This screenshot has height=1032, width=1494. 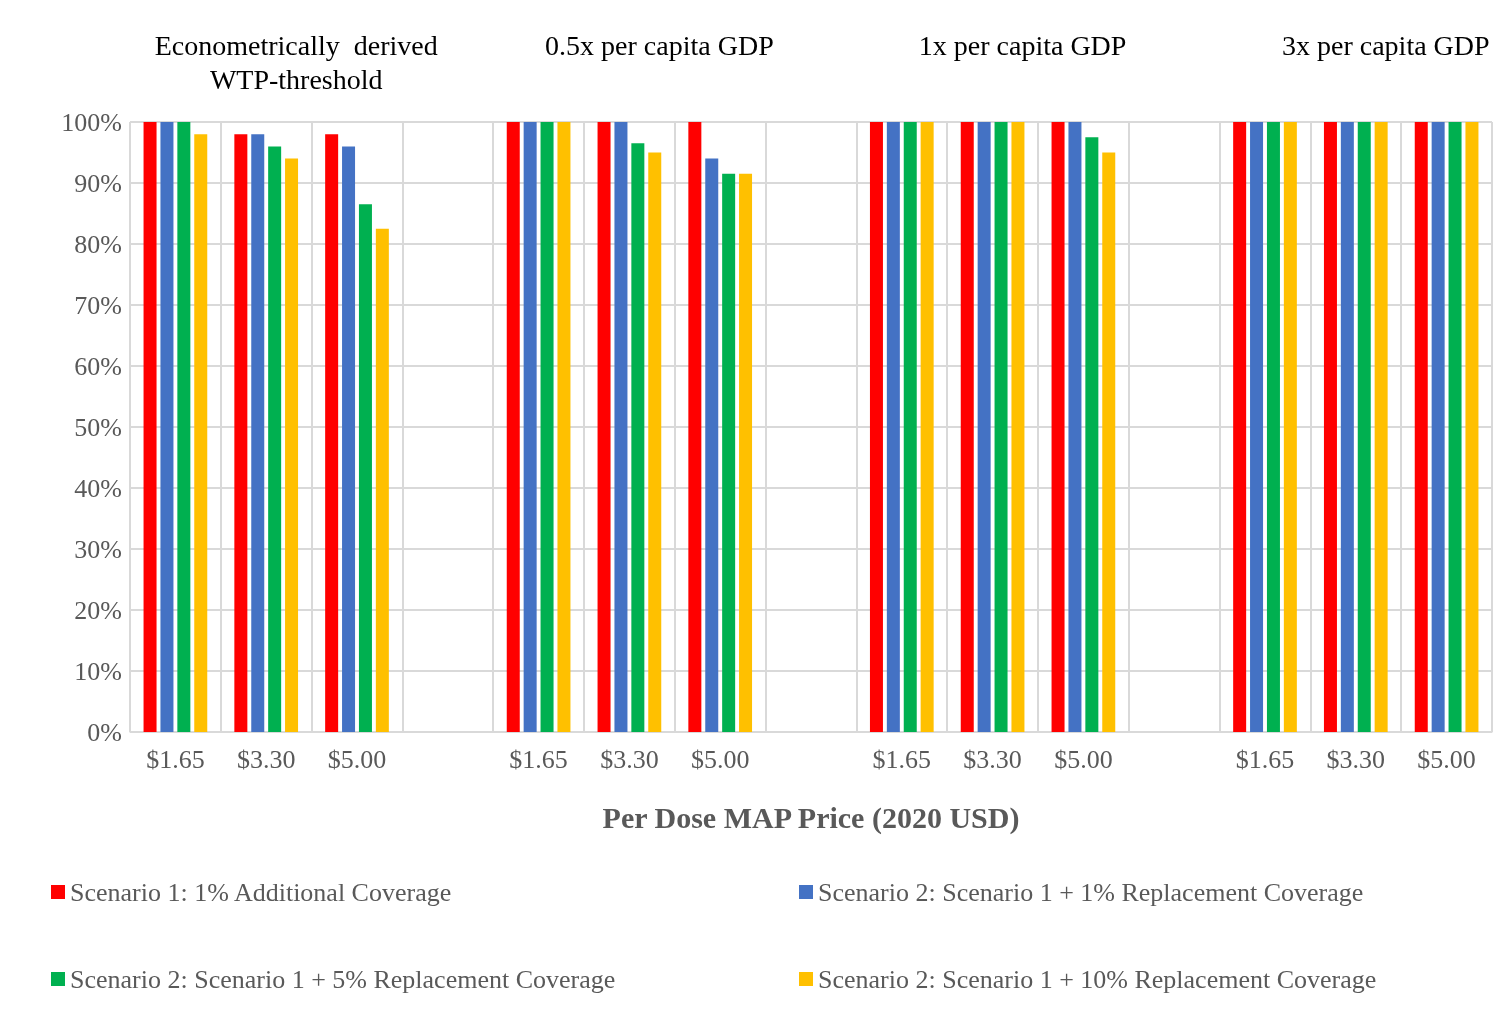 What do you see at coordinates (1097, 979) in the screenshot?
I see `legend-label: Scenario 2: Scenario 1 + 10% Replacement Coverage` at bounding box center [1097, 979].